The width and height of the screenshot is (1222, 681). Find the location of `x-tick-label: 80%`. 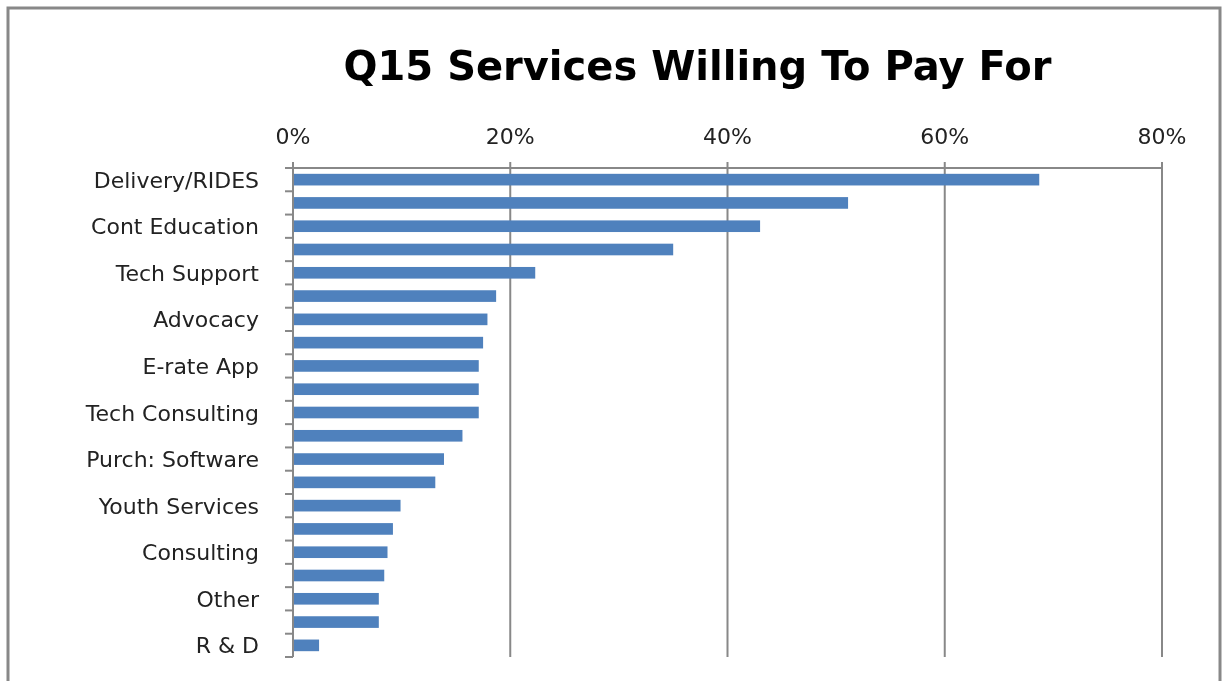

x-tick-label: 80% is located at coordinates (1162, 136).